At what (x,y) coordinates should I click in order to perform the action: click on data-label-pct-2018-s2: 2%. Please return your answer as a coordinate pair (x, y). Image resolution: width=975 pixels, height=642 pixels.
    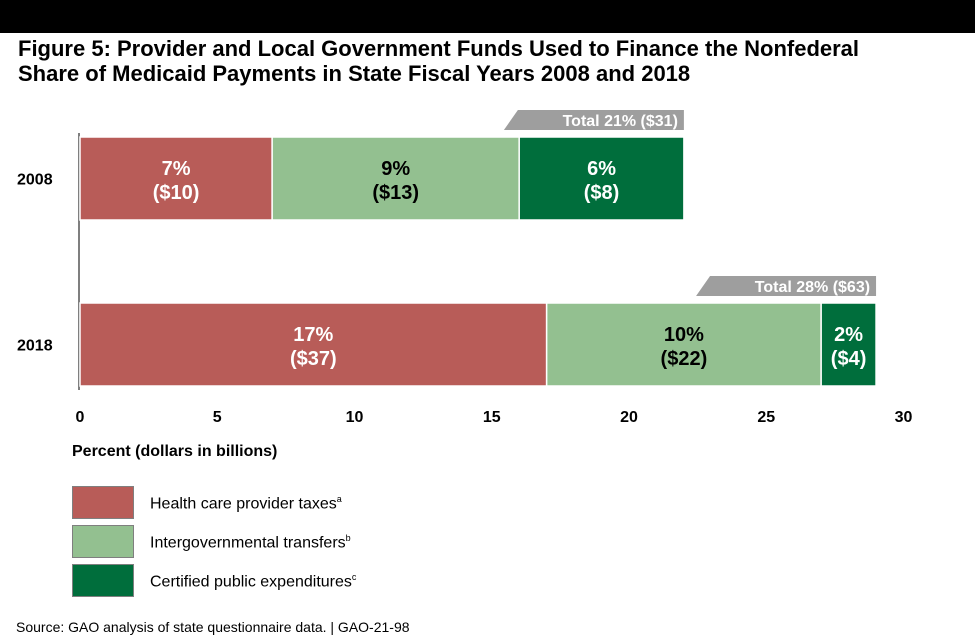
    Looking at the image, I should click on (848, 335).